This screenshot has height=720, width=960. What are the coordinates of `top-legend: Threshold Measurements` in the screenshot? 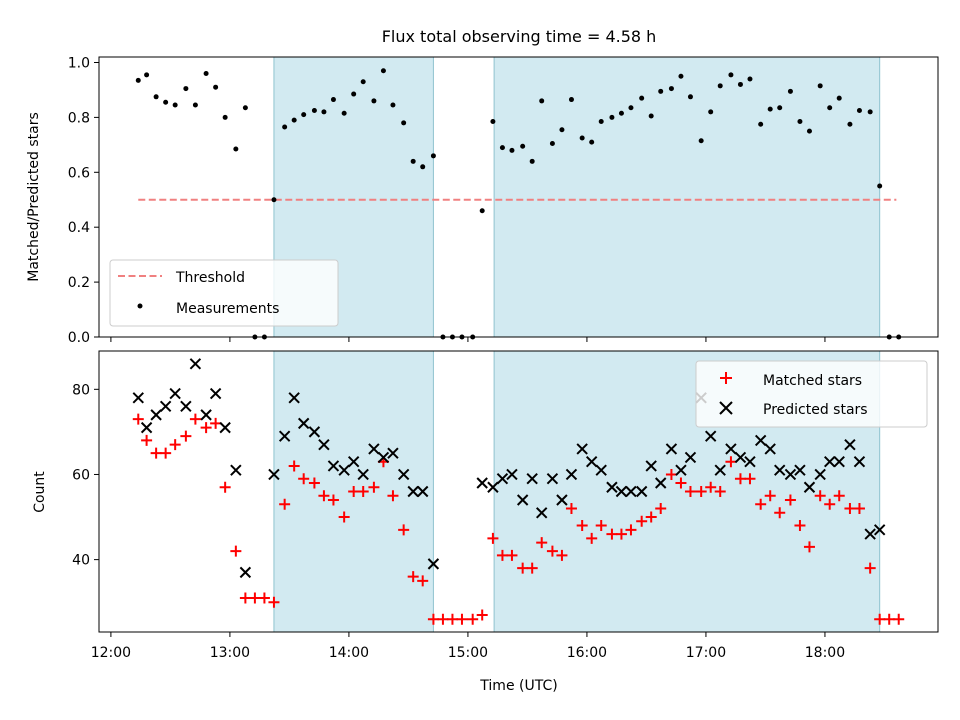 It's located at (224, 293).